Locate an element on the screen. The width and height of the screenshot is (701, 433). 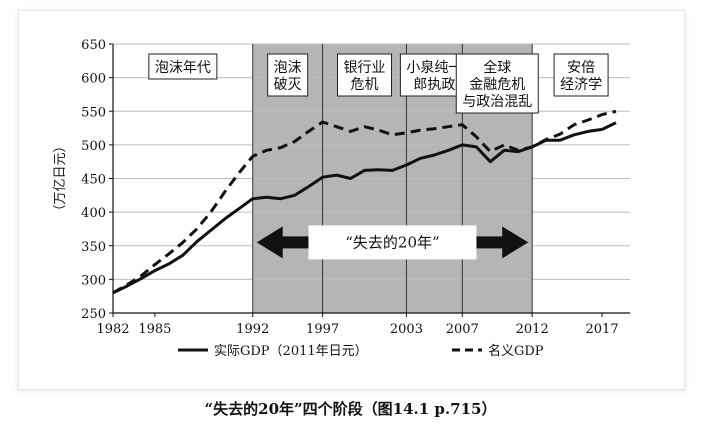
y-tick-label: 650 is located at coordinates (93, 45).